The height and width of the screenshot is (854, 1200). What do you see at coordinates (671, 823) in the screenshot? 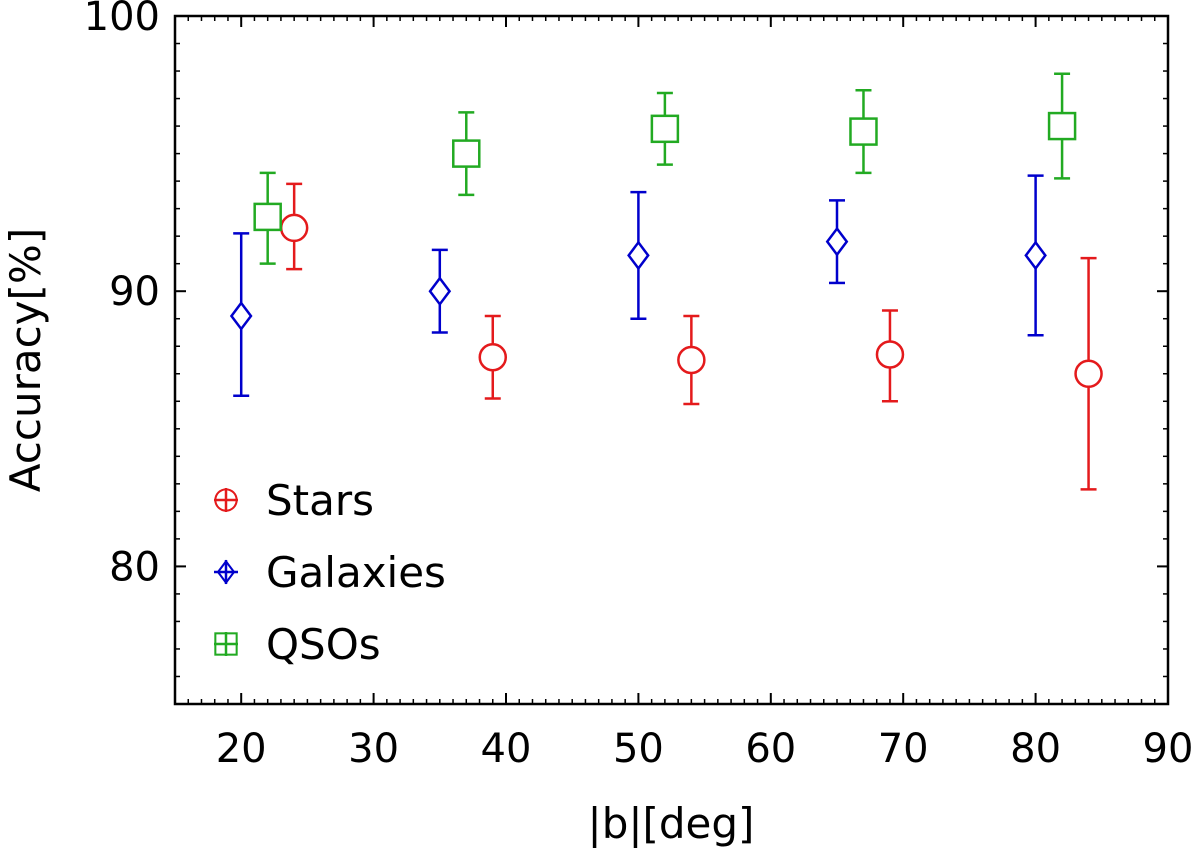
I see `x-axis-label: |b|[deg]` at bounding box center [671, 823].